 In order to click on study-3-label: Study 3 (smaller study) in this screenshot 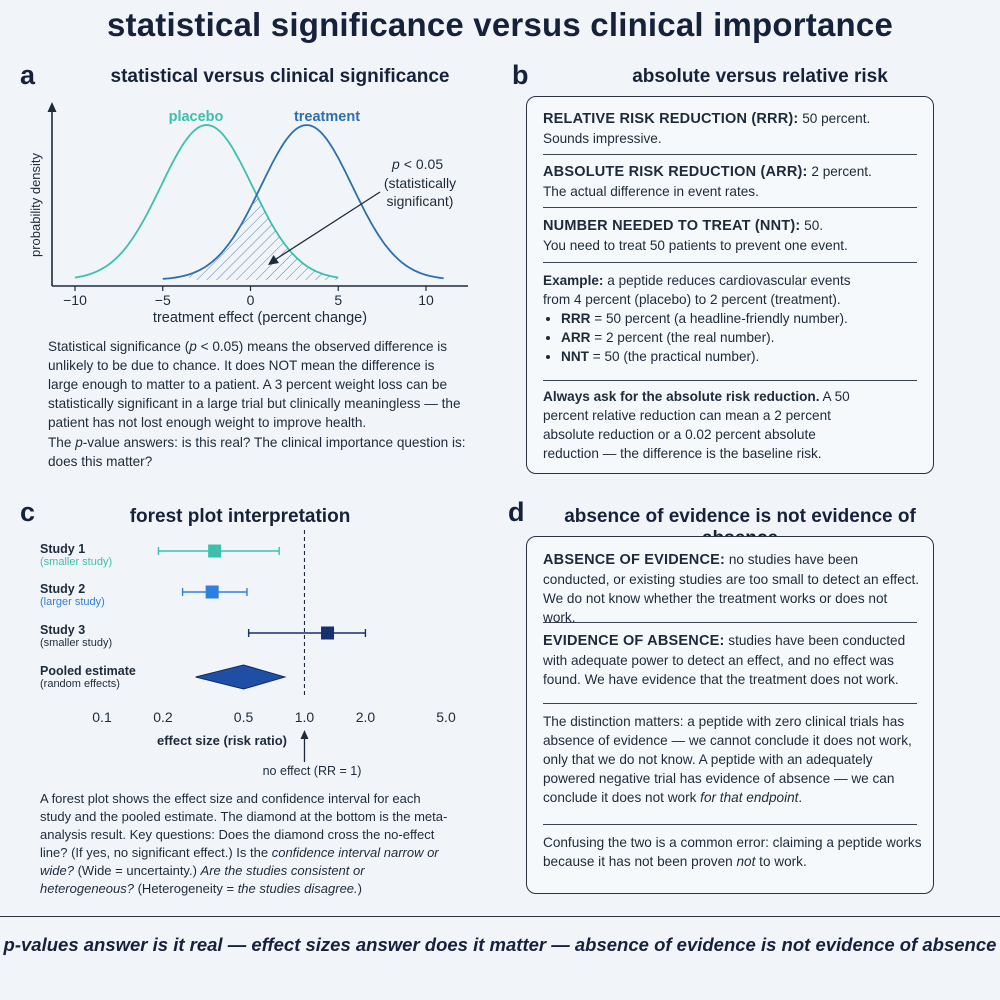, I will do `click(76, 636)`.